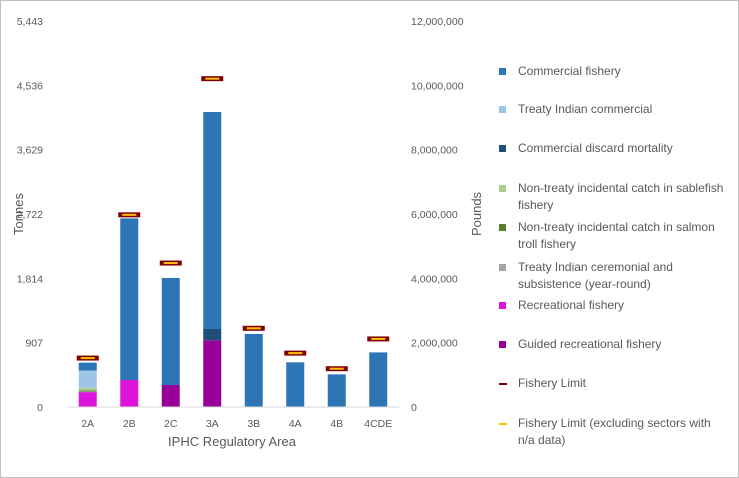 The height and width of the screenshot is (478, 739). I want to click on bar-3a-commercial-discard-mortality, so click(212, 334).